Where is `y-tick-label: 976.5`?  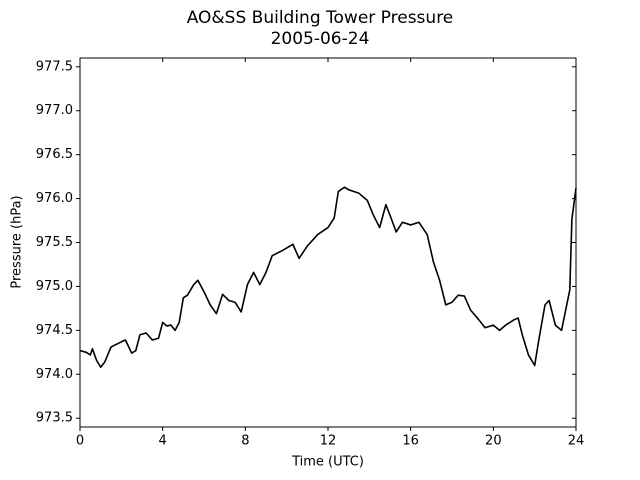
y-tick-label: 976.5 is located at coordinates (54, 154).